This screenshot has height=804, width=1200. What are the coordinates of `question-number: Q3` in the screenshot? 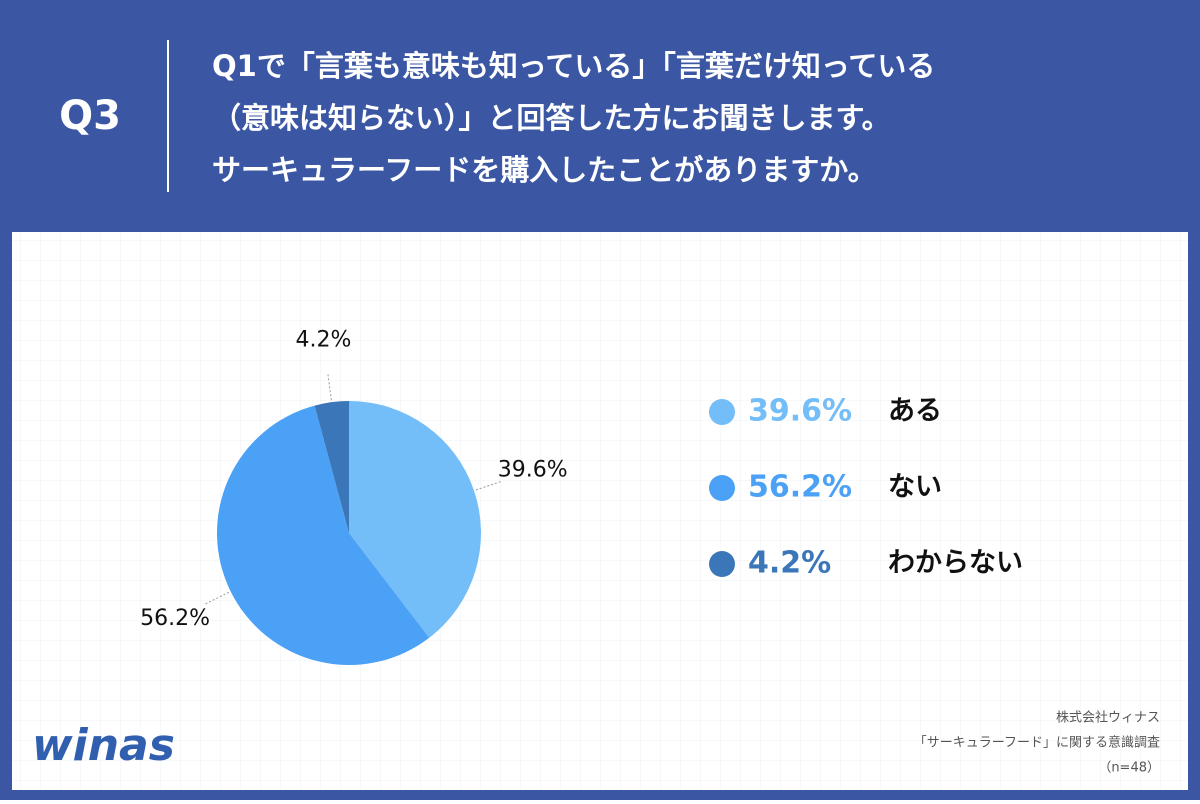 It's located at (90, 116).